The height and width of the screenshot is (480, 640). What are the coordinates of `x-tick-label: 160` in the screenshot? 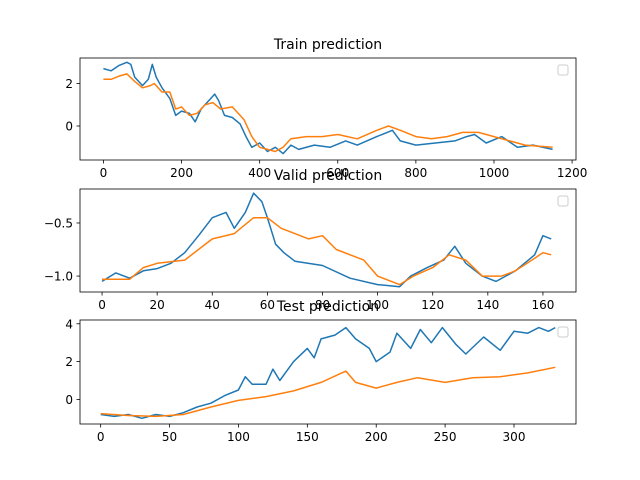 It's located at (542, 305).